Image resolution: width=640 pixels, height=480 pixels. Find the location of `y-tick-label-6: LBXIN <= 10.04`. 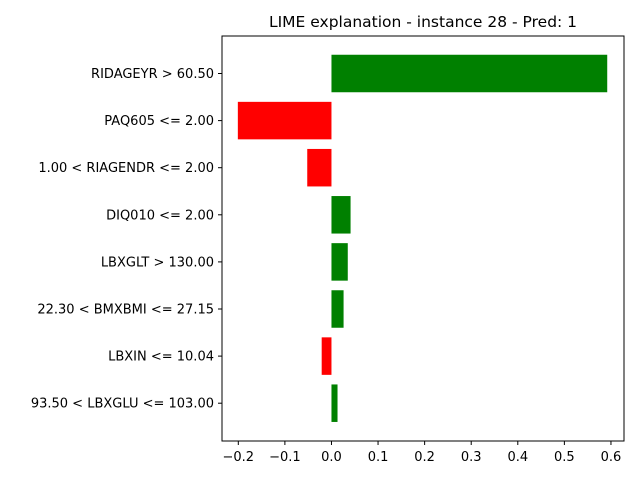

y-tick-label-6: LBXIN <= 10.04 is located at coordinates (161, 357).